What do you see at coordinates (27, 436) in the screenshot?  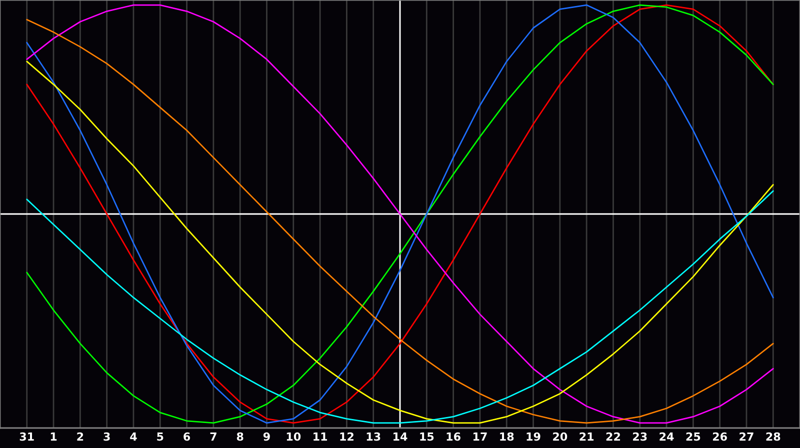 I see `x-tick-label: 31` at bounding box center [27, 436].